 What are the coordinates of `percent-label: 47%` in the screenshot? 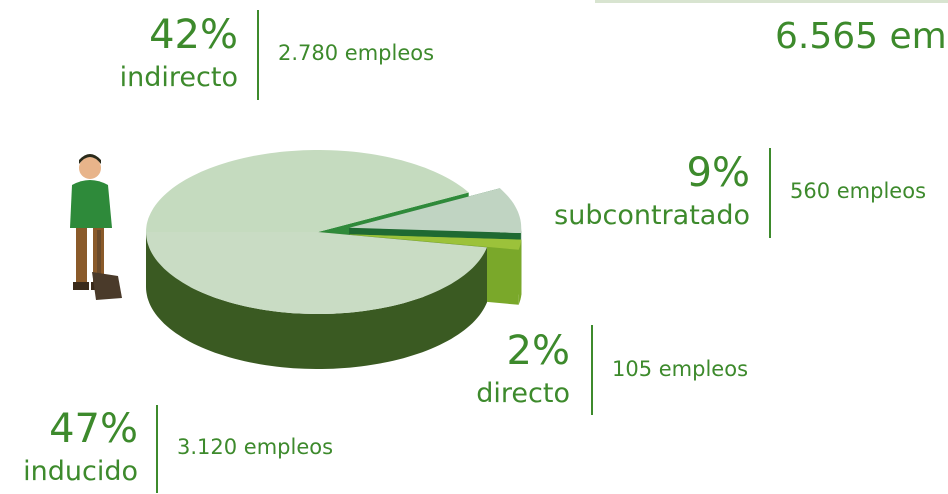 It's located at (93, 429).